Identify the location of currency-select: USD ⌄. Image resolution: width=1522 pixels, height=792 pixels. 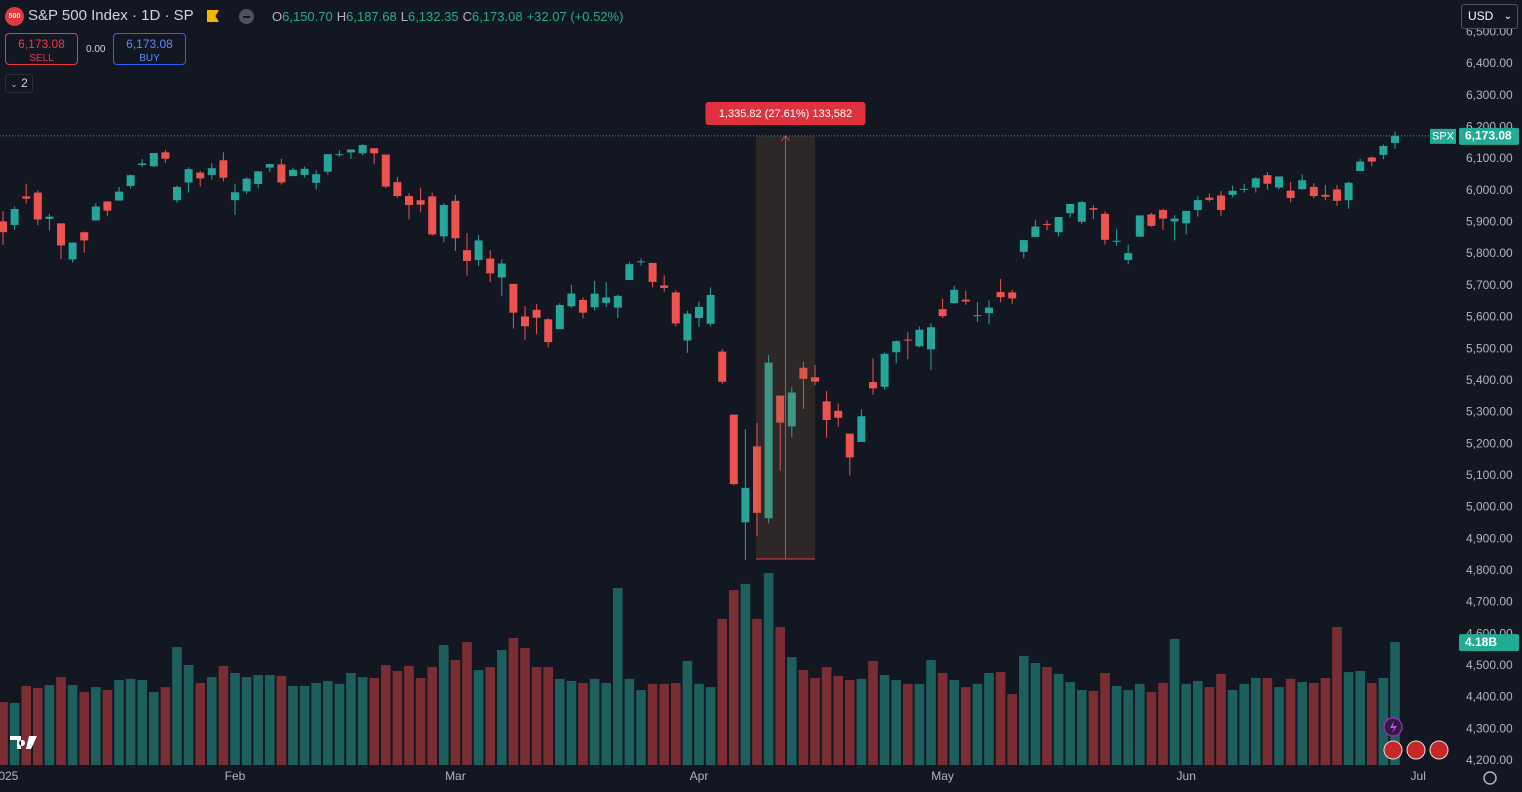
(1489, 16).